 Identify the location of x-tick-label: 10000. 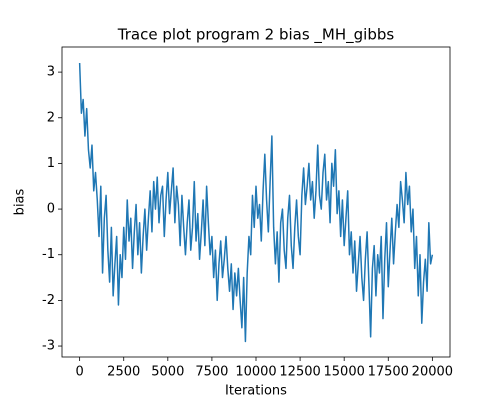
(255, 372).